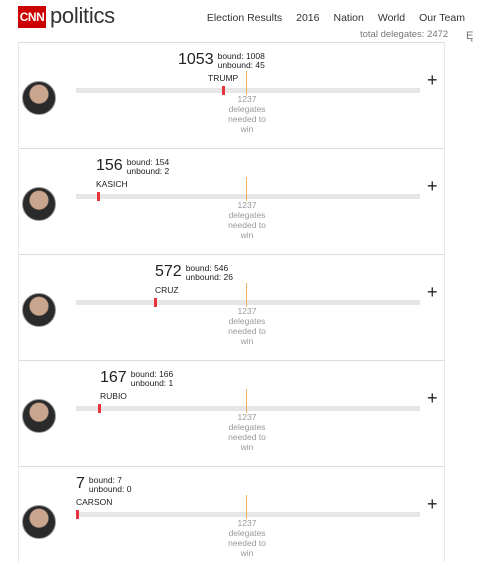 The width and height of the screenshot is (479, 573). Describe the element at coordinates (308, 18) in the screenshot. I see `nav-2016: 2016` at that location.